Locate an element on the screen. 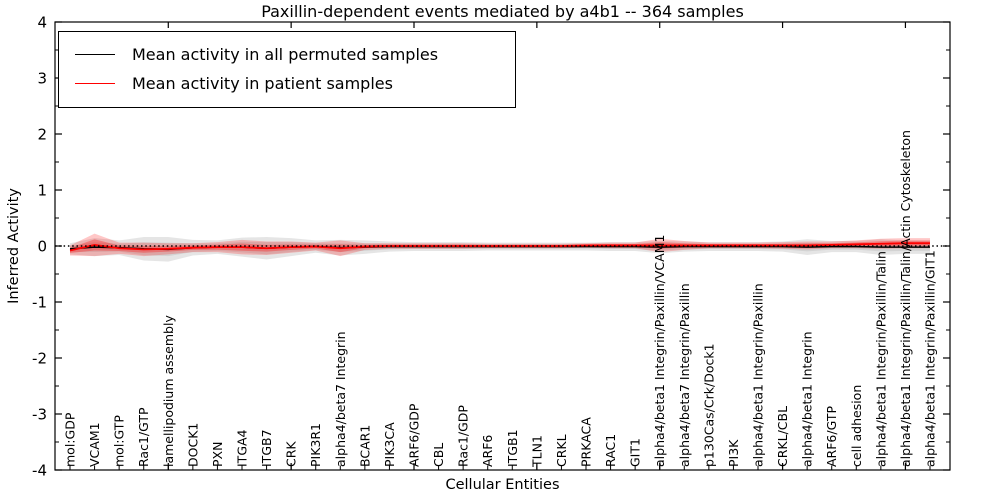 The image size is (1000, 500). x-tick-label: DOCK1 is located at coordinates (192, 445).